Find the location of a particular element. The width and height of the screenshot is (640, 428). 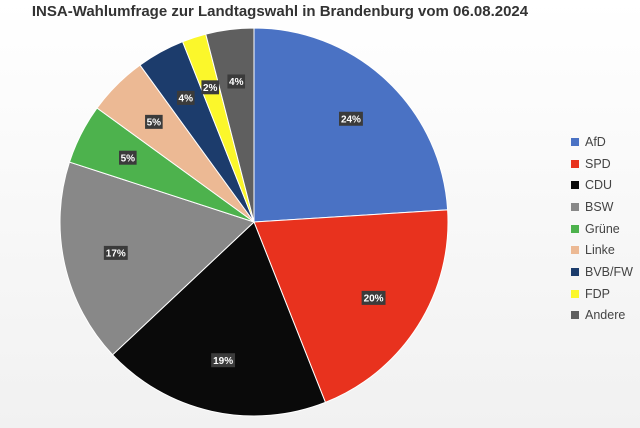

legend-item-spd: SPD is located at coordinates (602, 164).